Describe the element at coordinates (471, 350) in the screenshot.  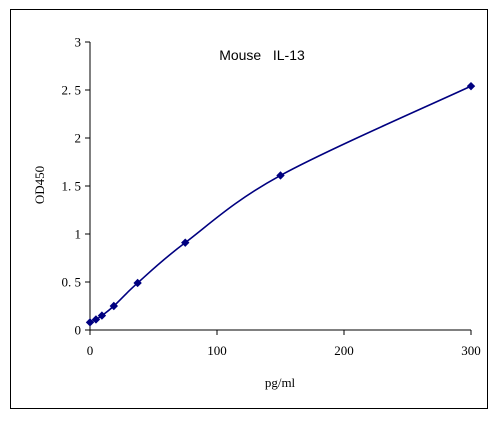
I see `x-tick-label: 300` at that location.